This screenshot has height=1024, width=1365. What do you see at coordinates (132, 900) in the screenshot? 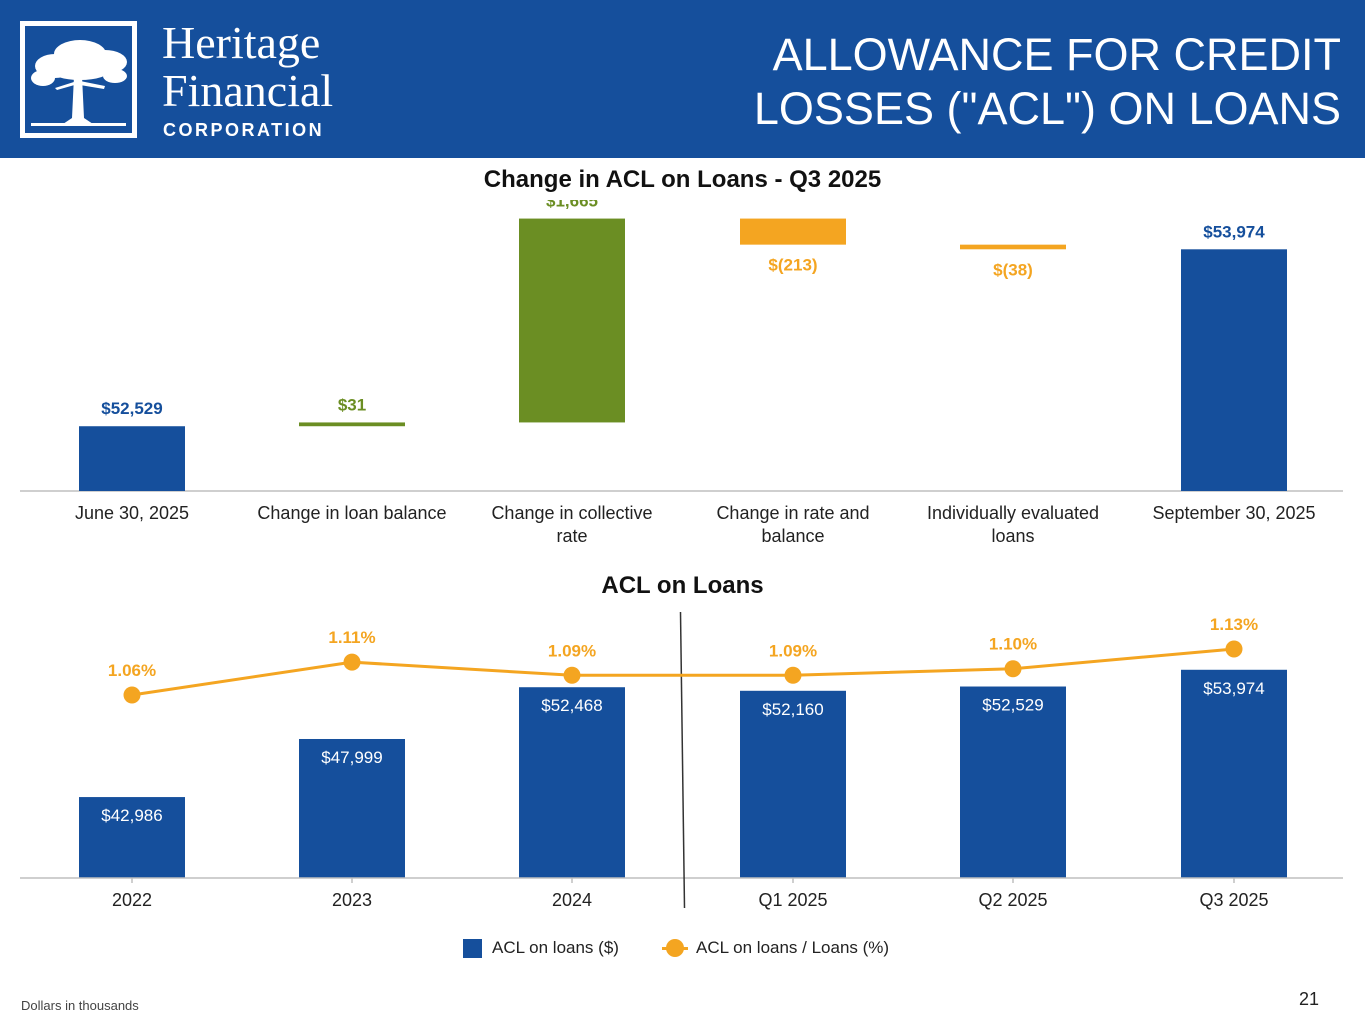
I see `acl-category-label: 2022` at bounding box center [132, 900].